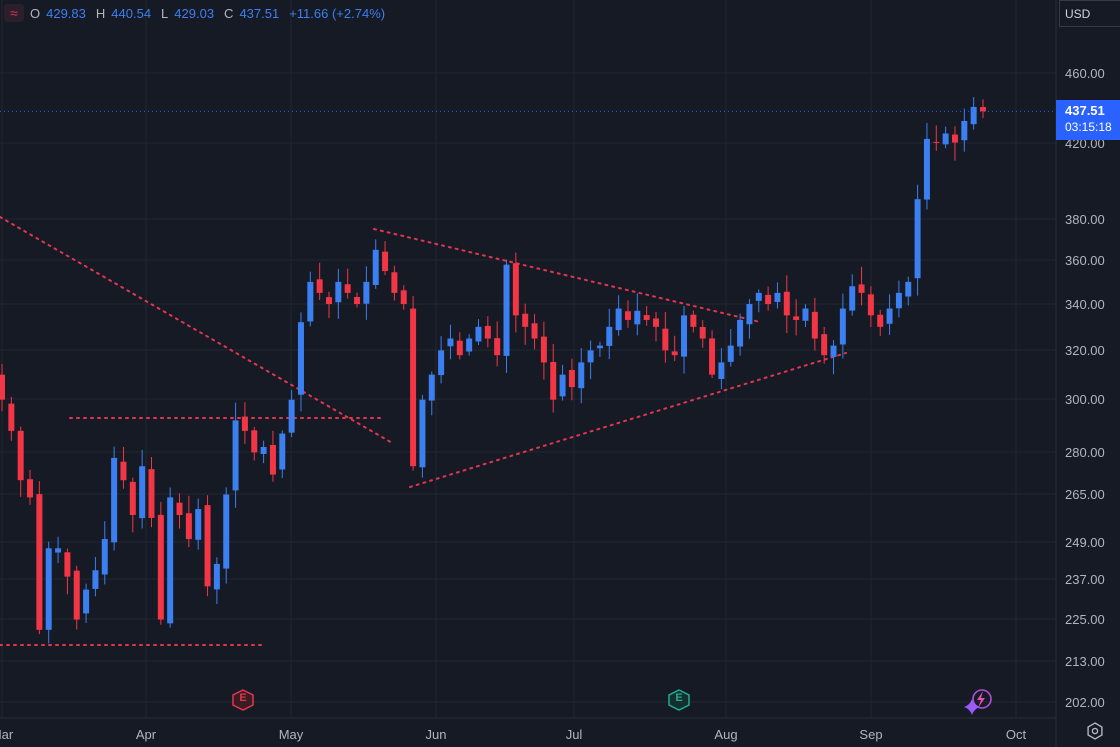 Image resolution: width=1120 pixels, height=747 pixels. I want to click on low-value: 429.03, so click(194, 13).